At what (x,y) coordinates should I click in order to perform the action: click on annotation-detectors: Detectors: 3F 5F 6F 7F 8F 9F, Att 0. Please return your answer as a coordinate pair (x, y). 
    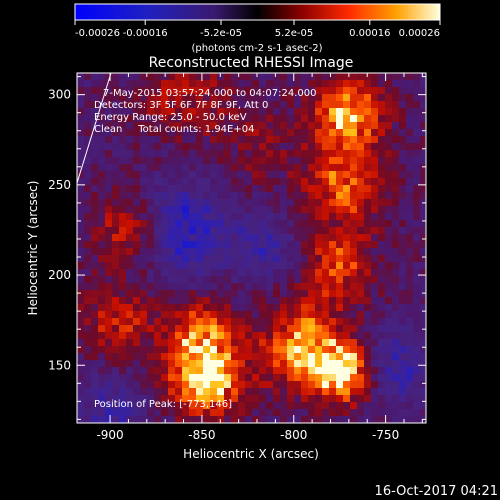
    Looking at the image, I should click on (181, 105).